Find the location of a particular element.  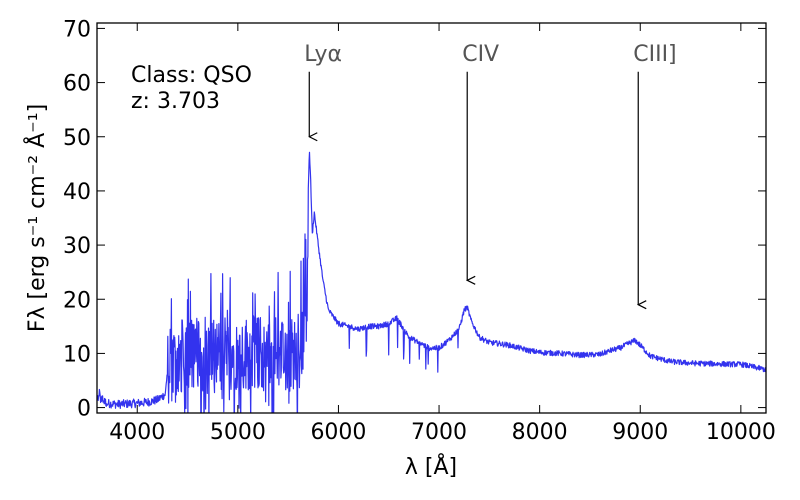

y-tick-label: 50 is located at coordinates (77, 138).